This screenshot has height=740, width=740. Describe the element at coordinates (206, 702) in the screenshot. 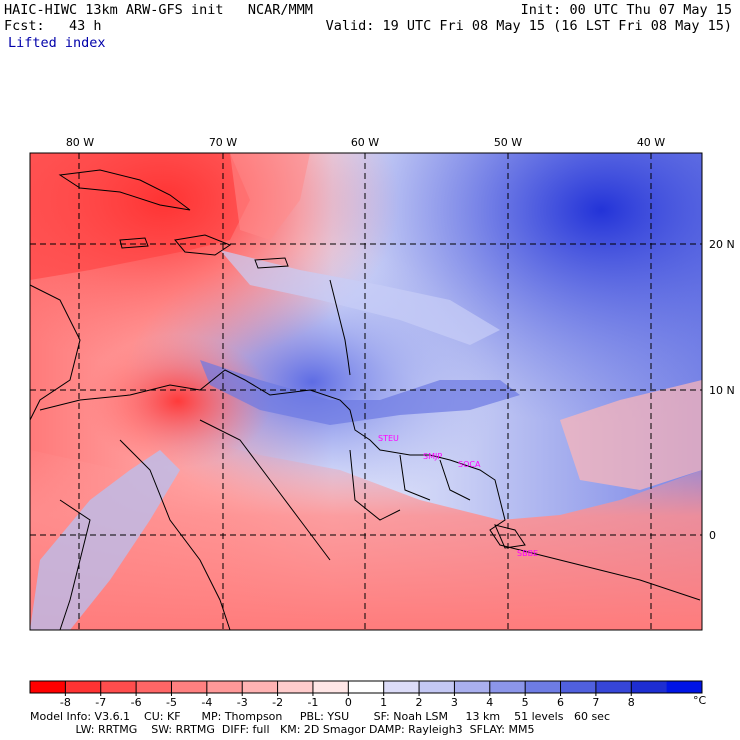

I see `colorbar-tick-label: -4` at that location.